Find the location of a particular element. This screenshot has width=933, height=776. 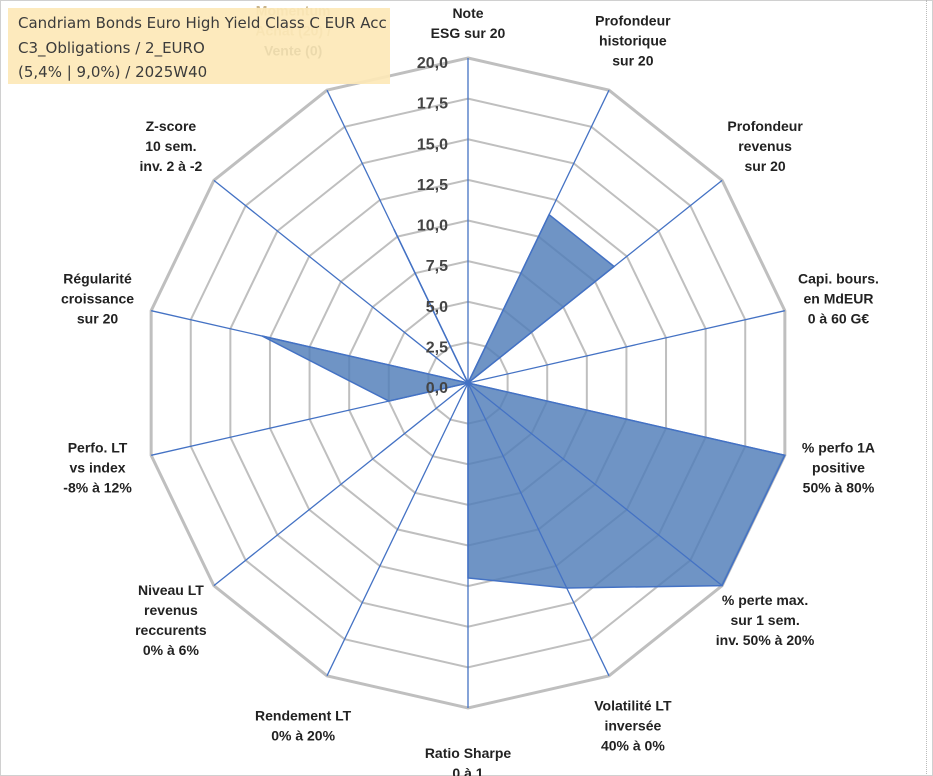

axis-label: inversée is located at coordinates (632, 725).